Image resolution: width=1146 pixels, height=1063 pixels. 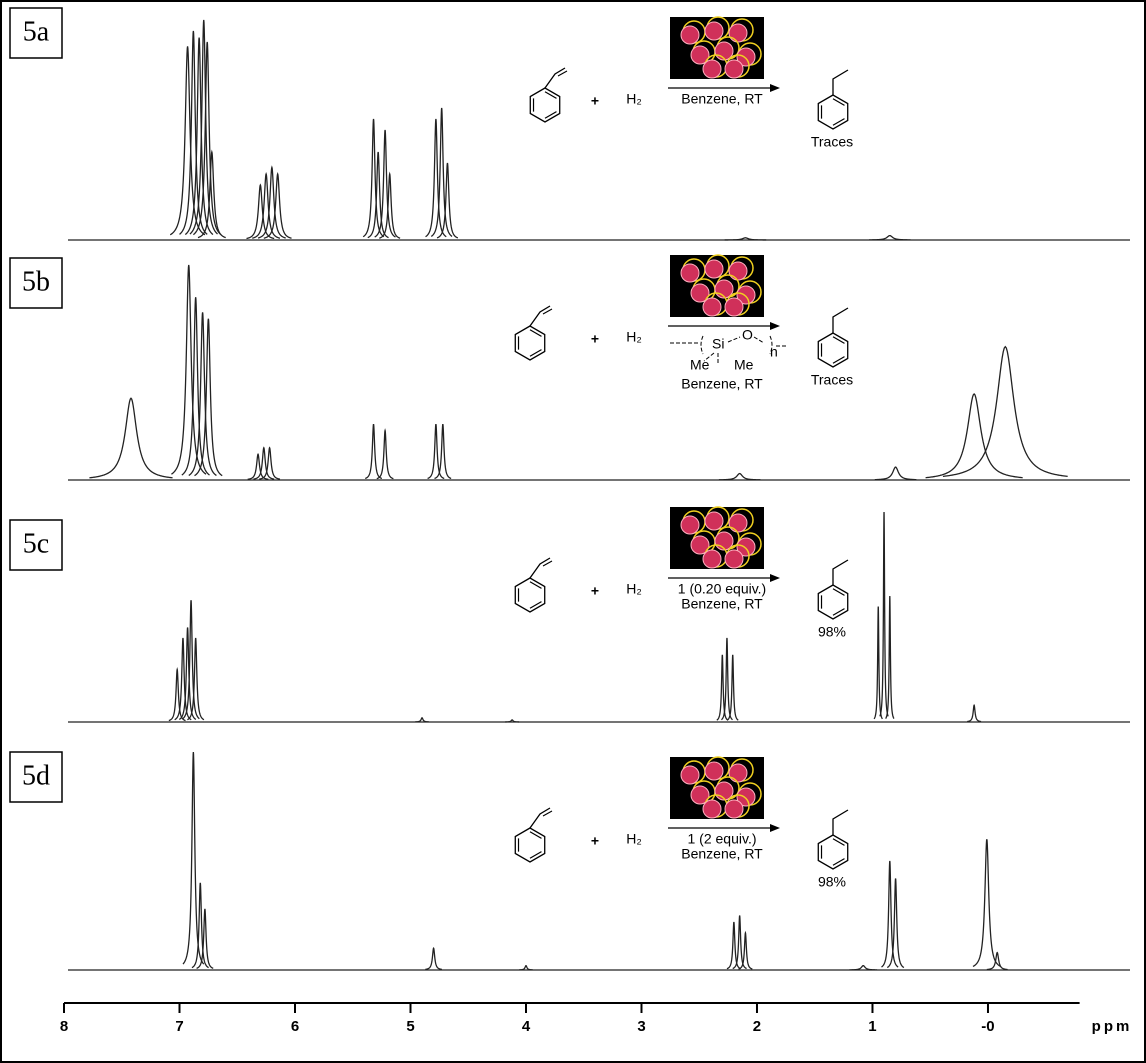 What do you see at coordinates (36, 543) in the screenshot?
I see `panel-label: 5c` at bounding box center [36, 543].